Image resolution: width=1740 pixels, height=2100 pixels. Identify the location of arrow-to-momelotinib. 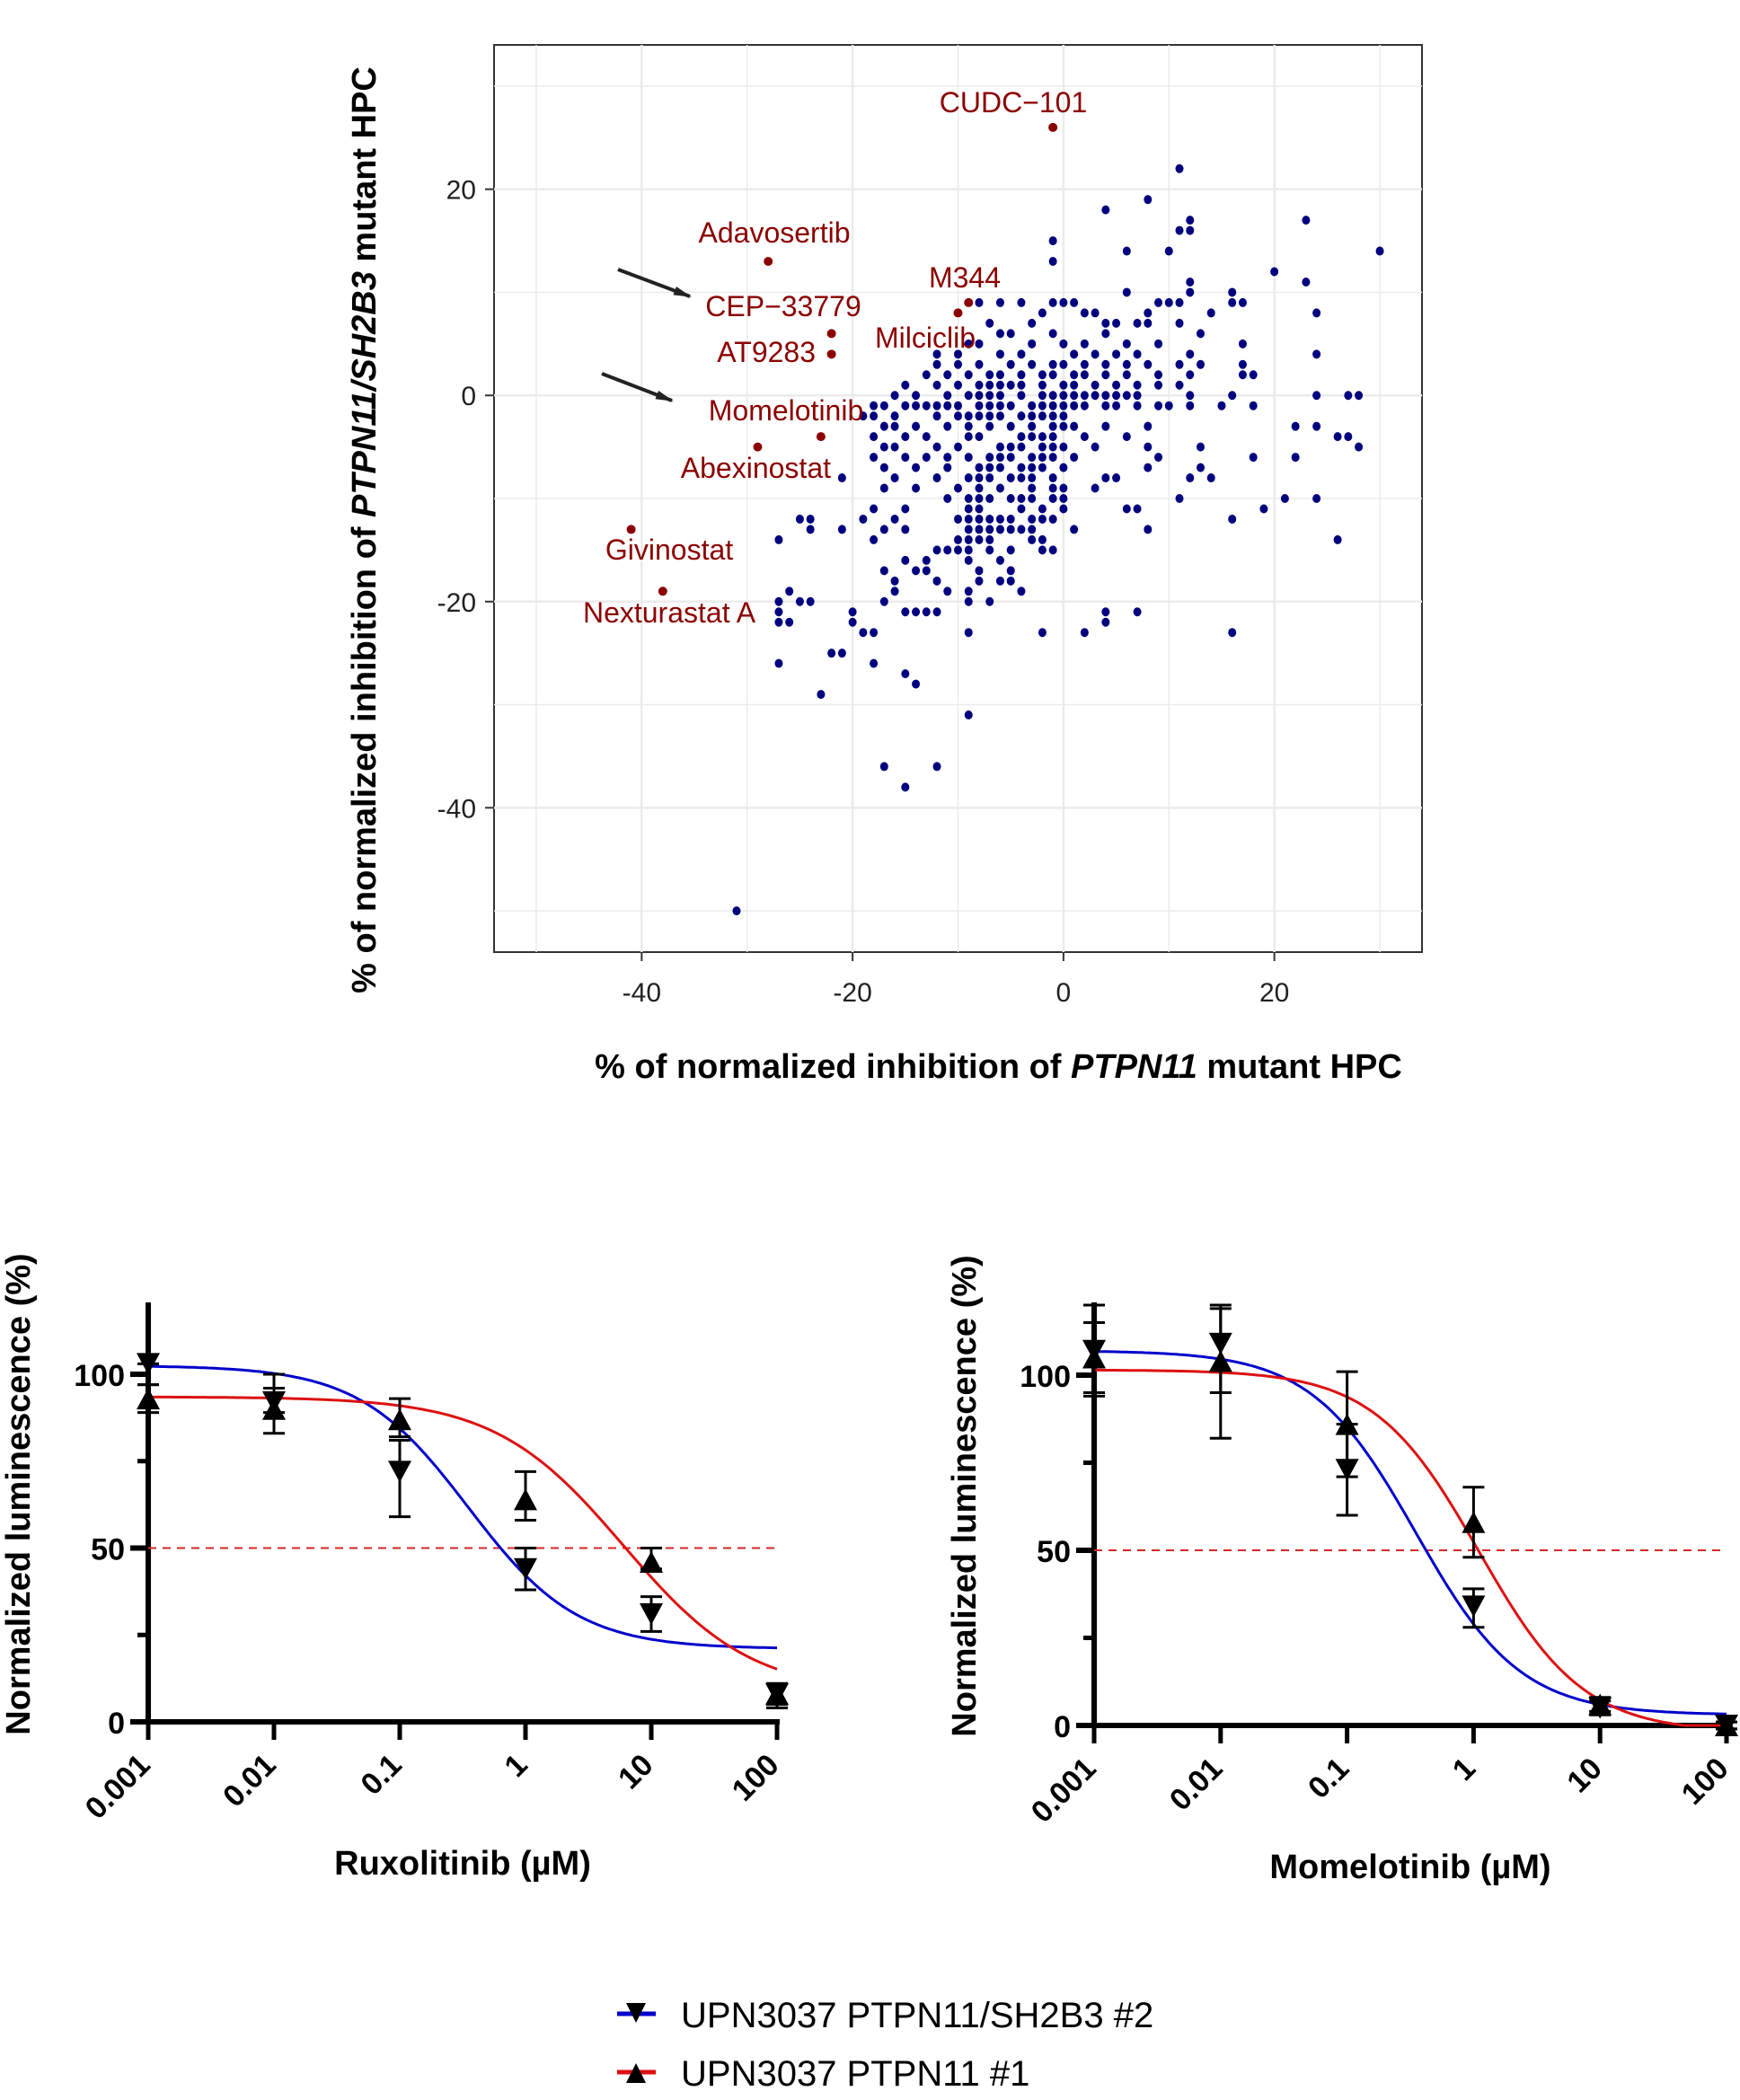
(637, 387).